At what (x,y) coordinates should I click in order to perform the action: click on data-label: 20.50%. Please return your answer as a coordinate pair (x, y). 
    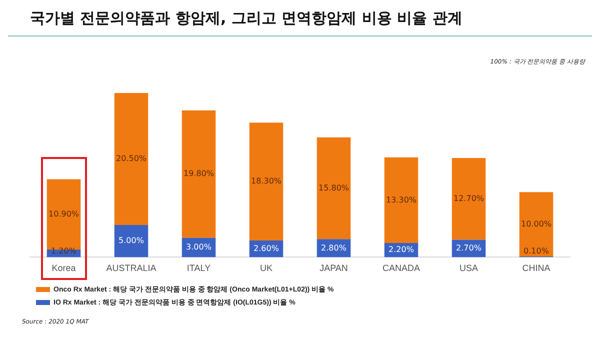
    Looking at the image, I should click on (131, 159).